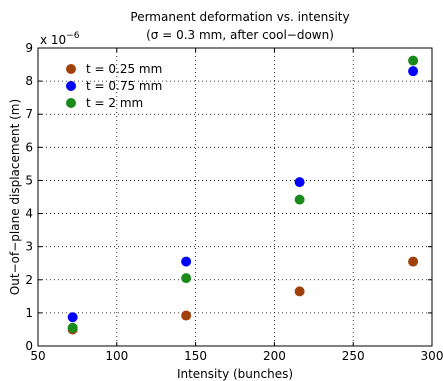  What do you see at coordinates (235, 374) in the screenshot?
I see `x-axis-label: Intensity (bunches)` at bounding box center [235, 374].